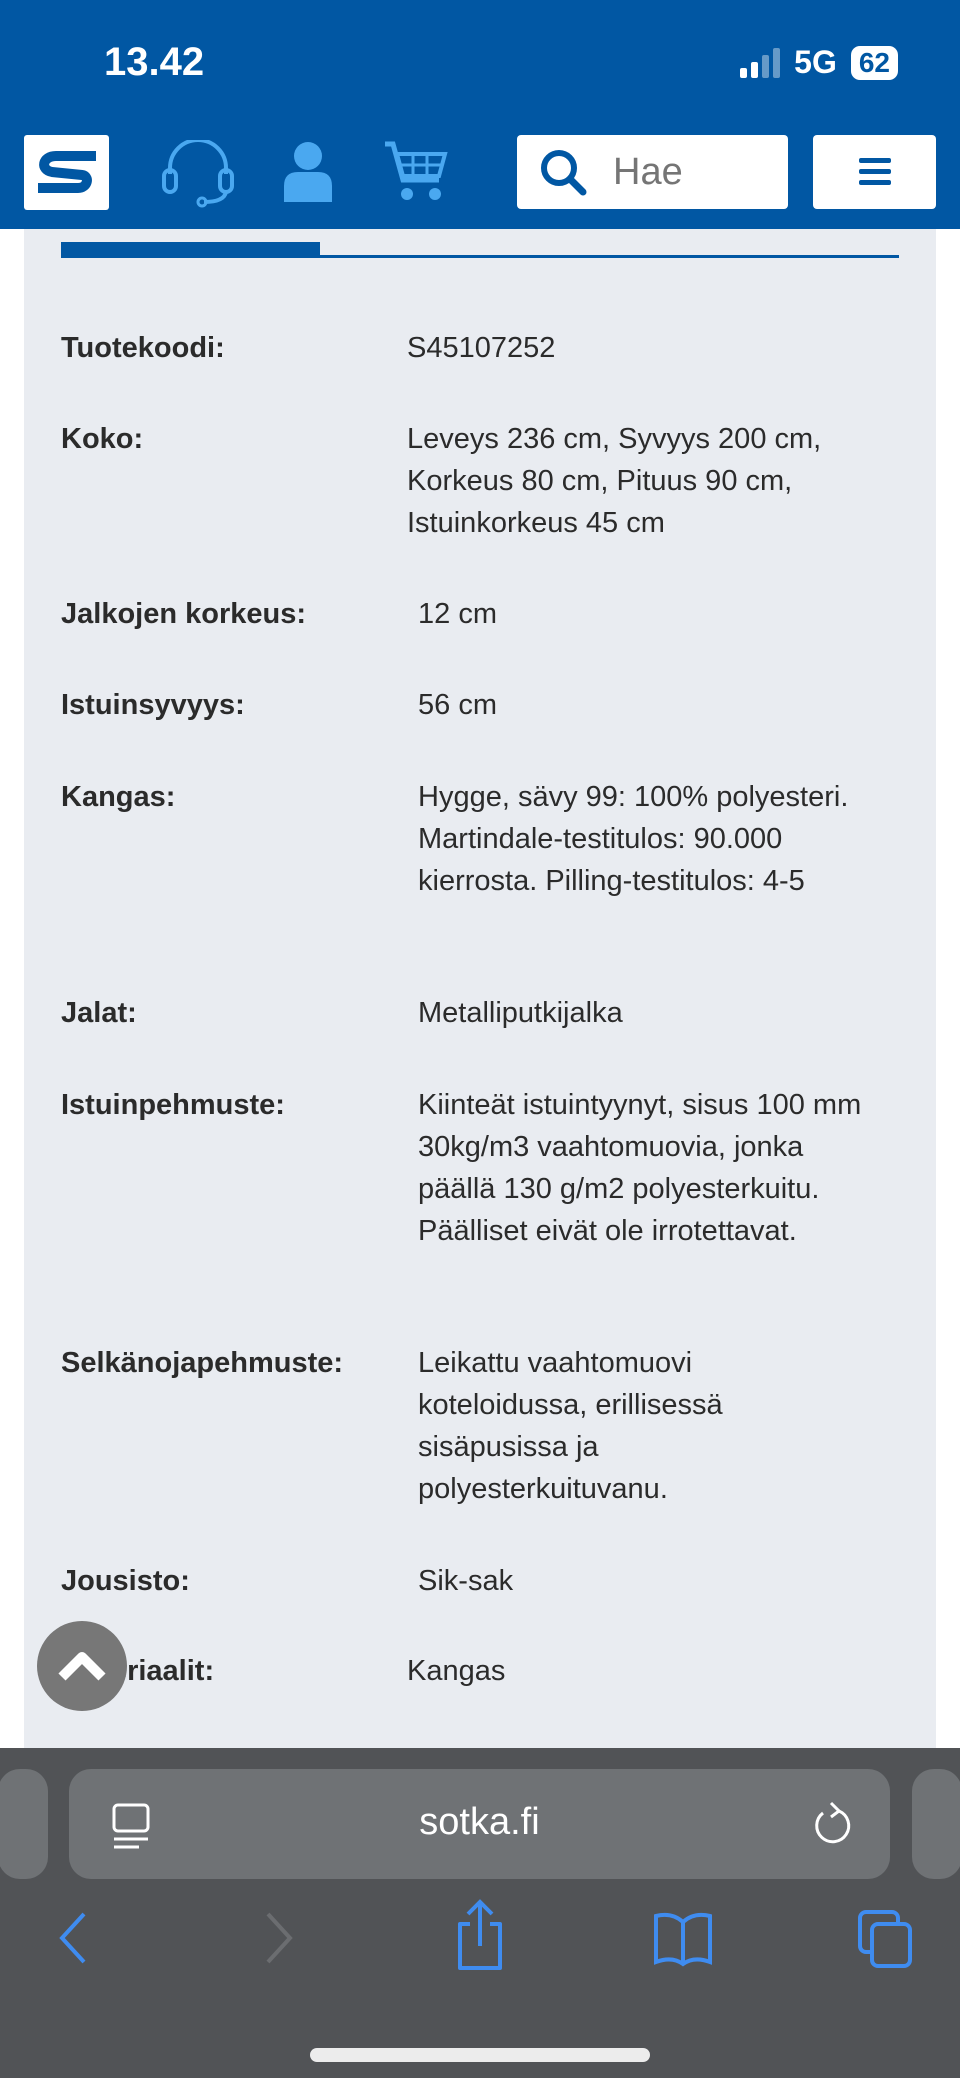 This screenshot has width=960, height=2078. What do you see at coordinates (831, 1824) in the screenshot?
I see `reload-icon` at bounding box center [831, 1824].